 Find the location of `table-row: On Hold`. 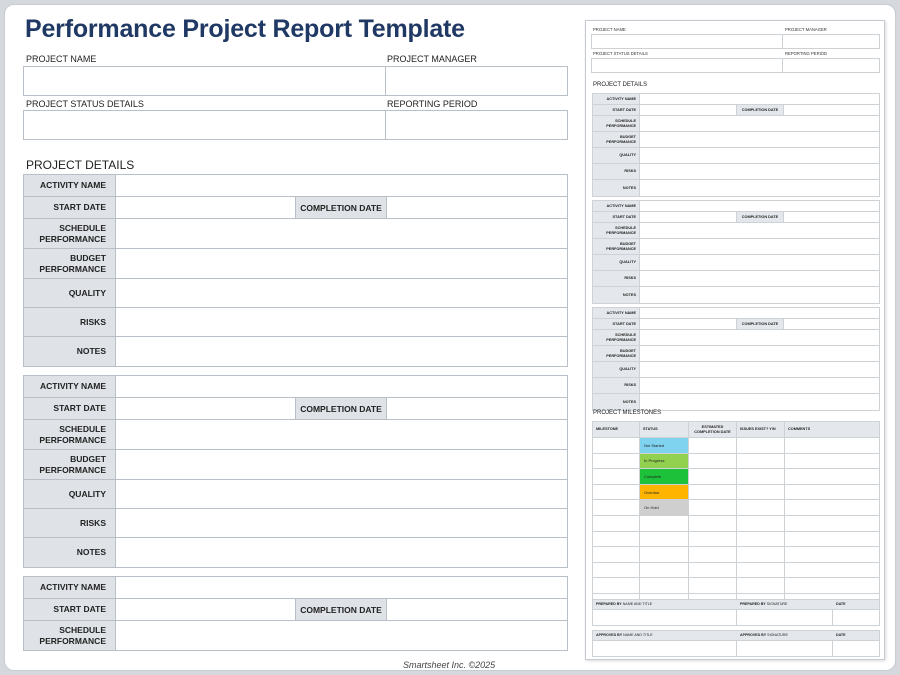

table-row: On Hold is located at coordinates (736, 507).